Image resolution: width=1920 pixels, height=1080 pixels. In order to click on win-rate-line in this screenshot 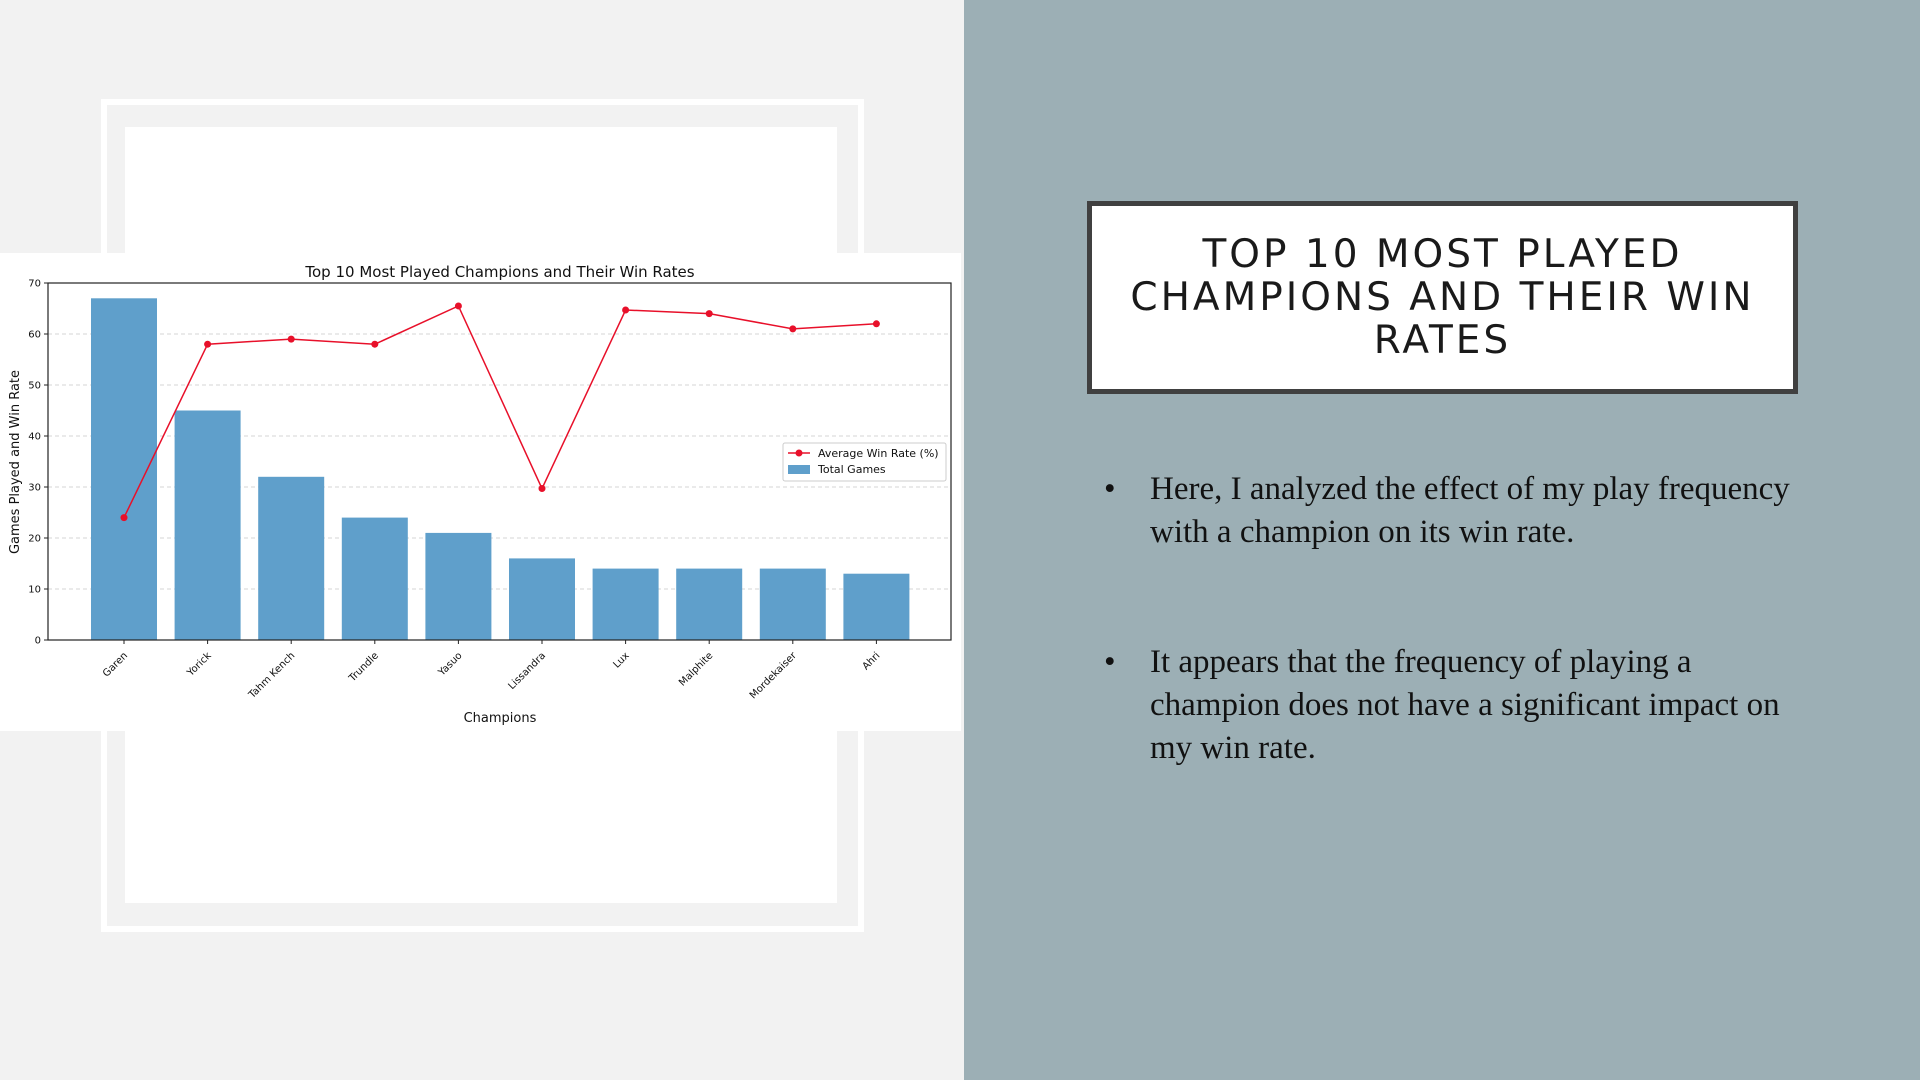, I will do `click(500, 411)`.